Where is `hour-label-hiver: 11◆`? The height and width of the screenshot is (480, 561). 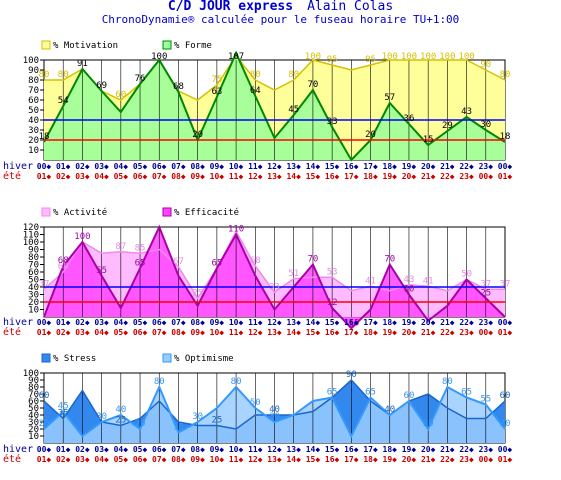
hour-label-hiver: 11◆ is located at coordinates (255, 322).